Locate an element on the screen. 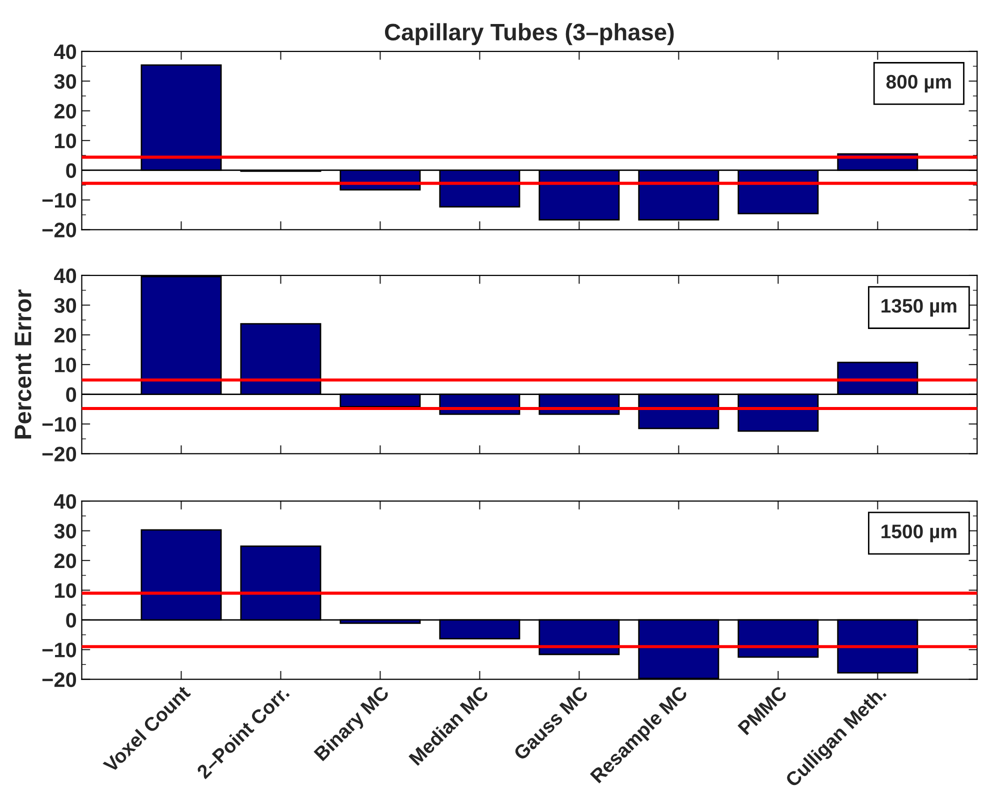  chart-title: Capillary Tubes (3–phase) is located at coordinates (529, 34).